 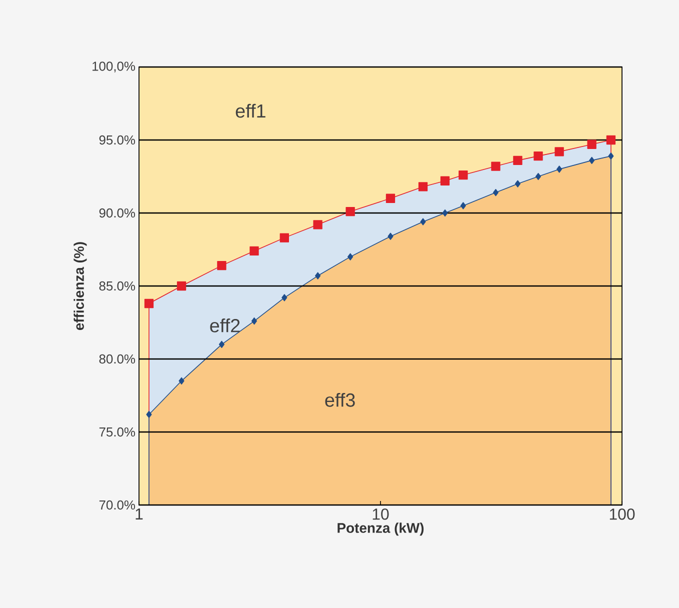 What do you see at coordinates (117, 359) in the screenshot?
I see `y-tick-label: 80.0%` at bounding box center [117, 359].